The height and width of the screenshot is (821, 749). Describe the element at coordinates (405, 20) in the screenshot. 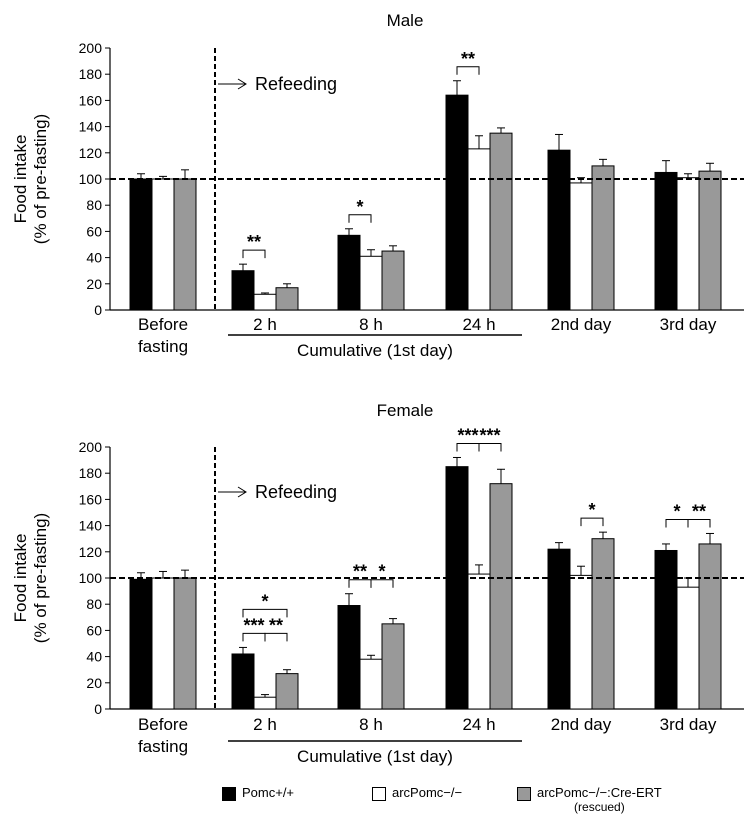

I see `chart-title: Male` at that location.